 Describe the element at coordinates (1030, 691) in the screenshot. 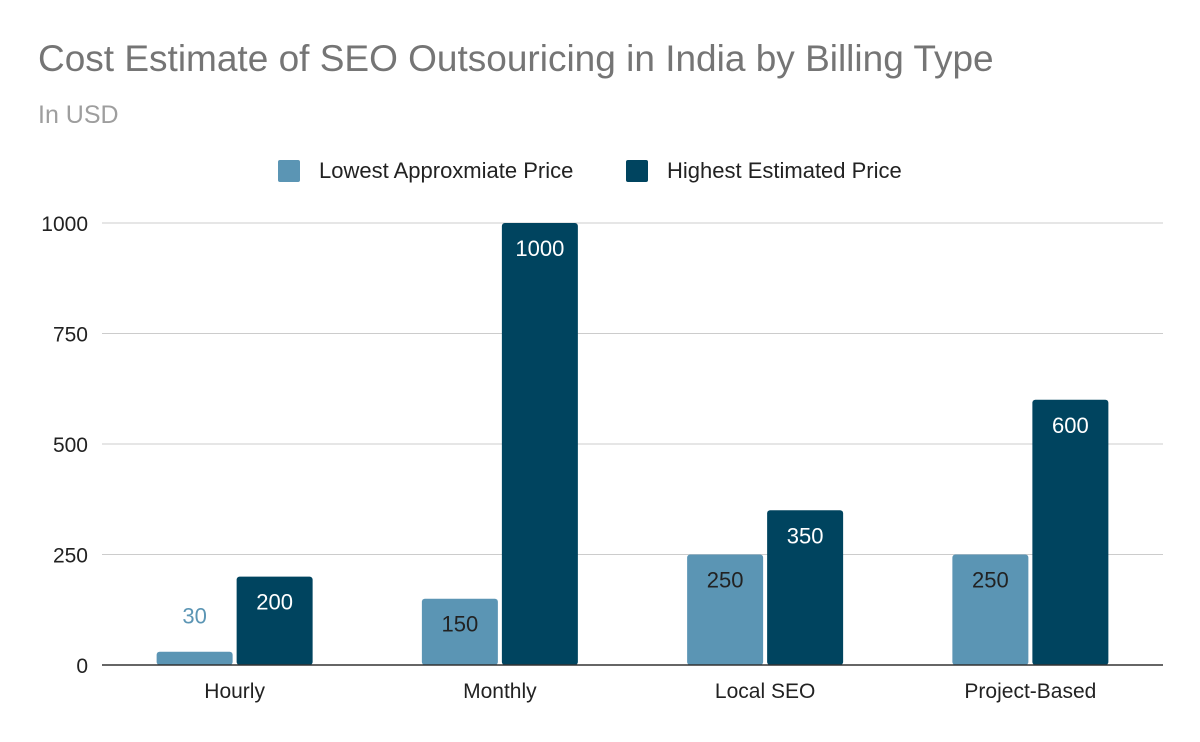

I see `x-tick-label: Project-Based` at that location.